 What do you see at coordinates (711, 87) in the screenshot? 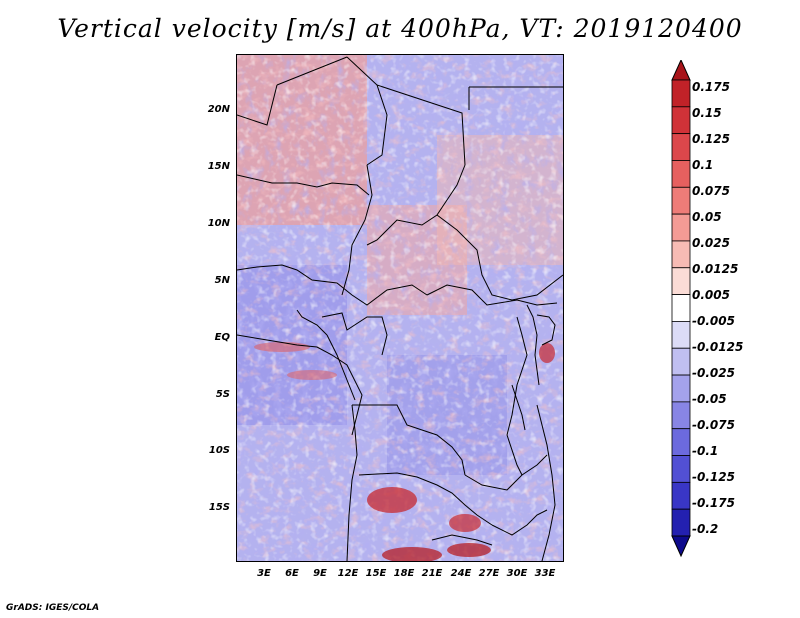
I see `colorbar-label: 0.175` at bounding box center [711, 87].